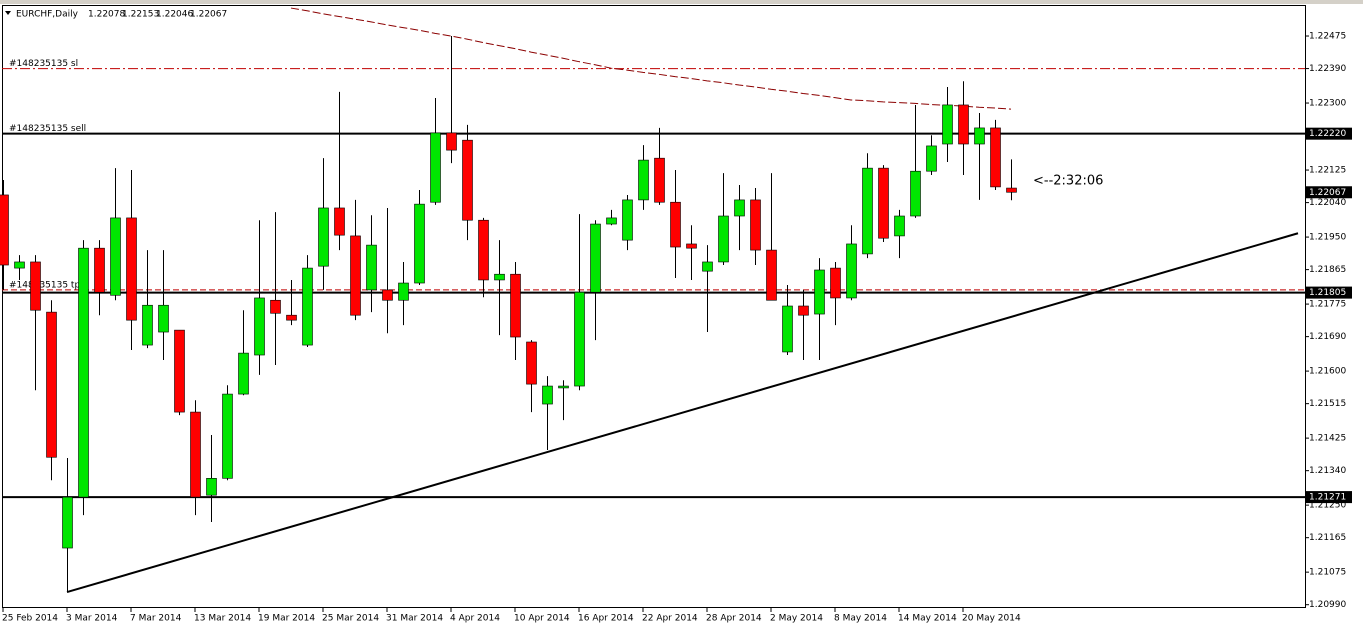  Describe the element at coordinates (1327, 506) in the screenshot. I see `y-tick-label: 1.21250` at that location.